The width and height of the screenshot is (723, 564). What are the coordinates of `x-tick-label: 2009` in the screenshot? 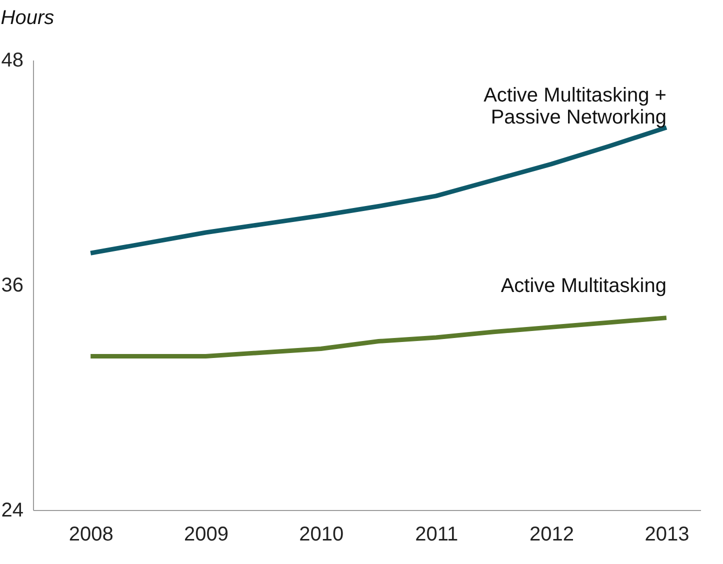 It's located at (206, 535).